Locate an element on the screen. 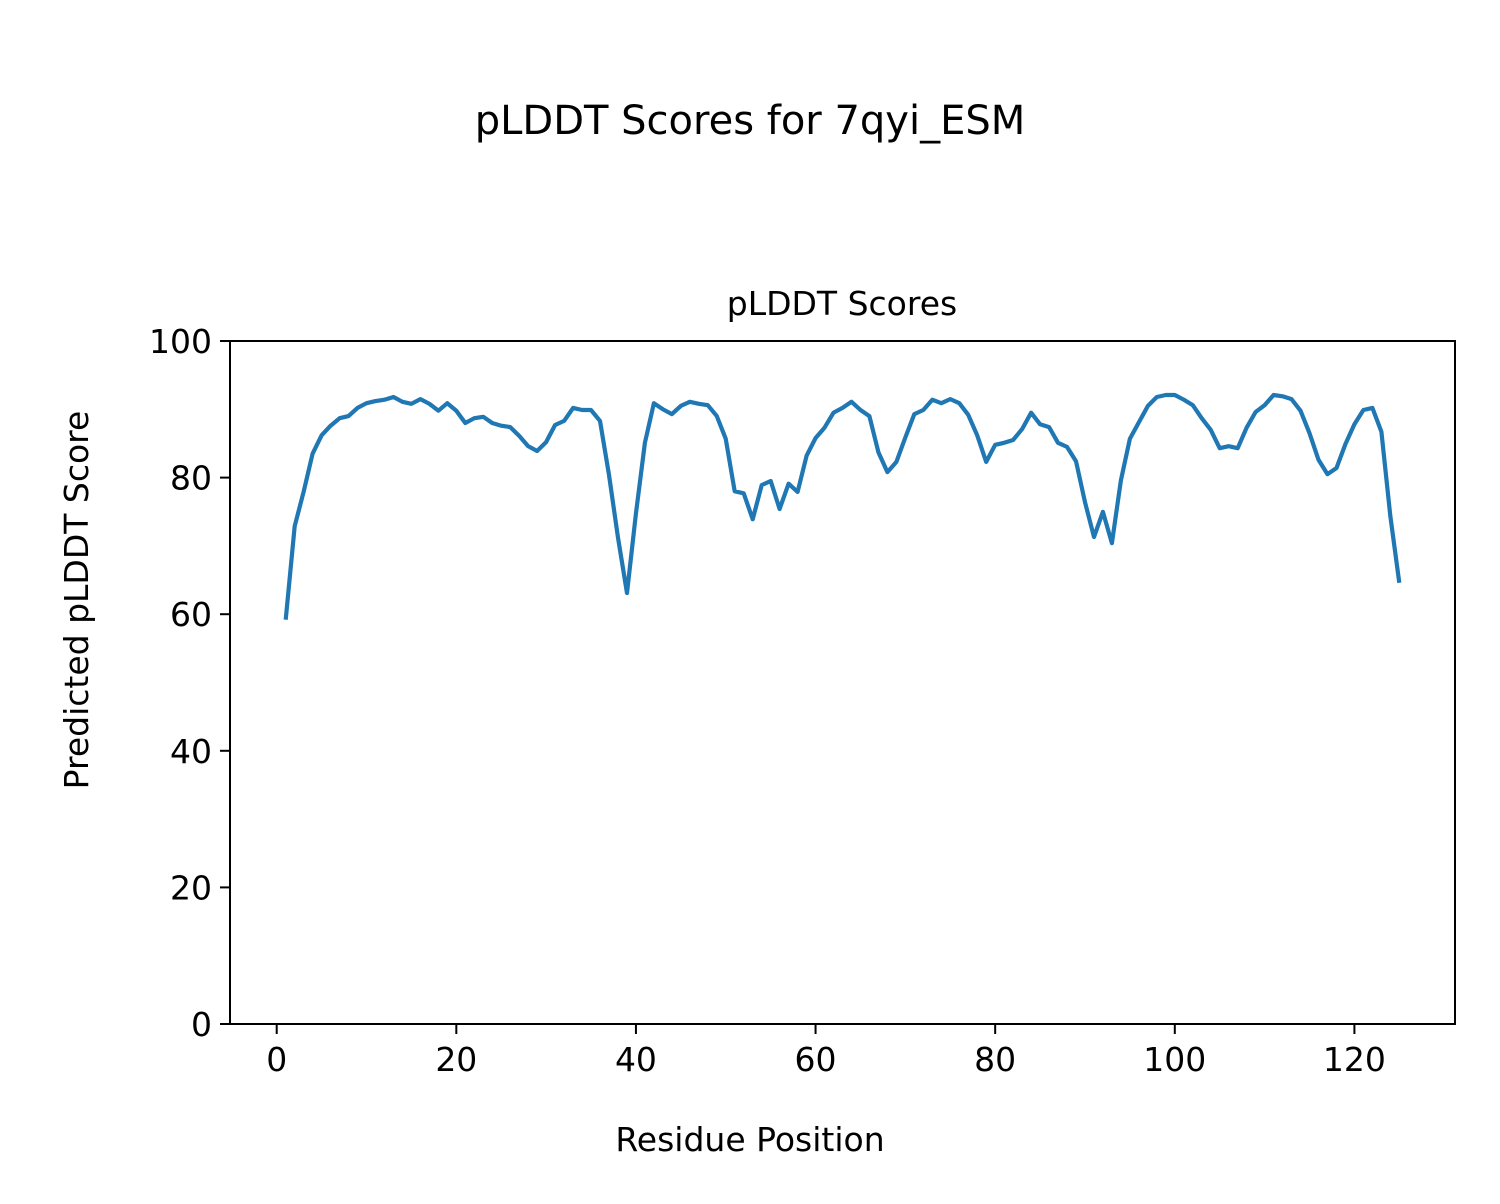  x-tick-label: 0 is located at coordinates (276, 1059).